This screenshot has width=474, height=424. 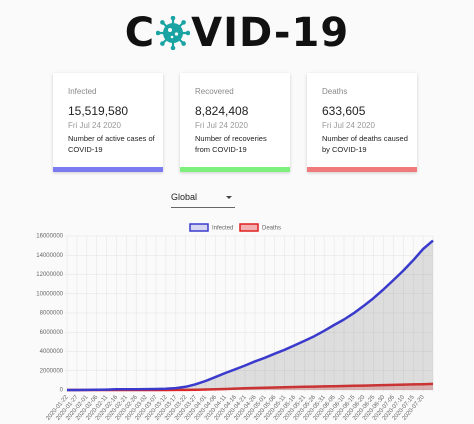 I want to click on card-value: 633,605, so click(x=344, y=111).